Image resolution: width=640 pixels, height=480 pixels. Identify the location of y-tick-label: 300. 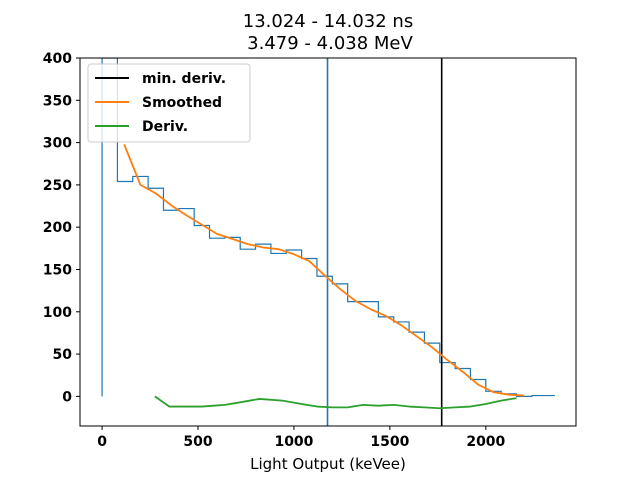
(57, 144).